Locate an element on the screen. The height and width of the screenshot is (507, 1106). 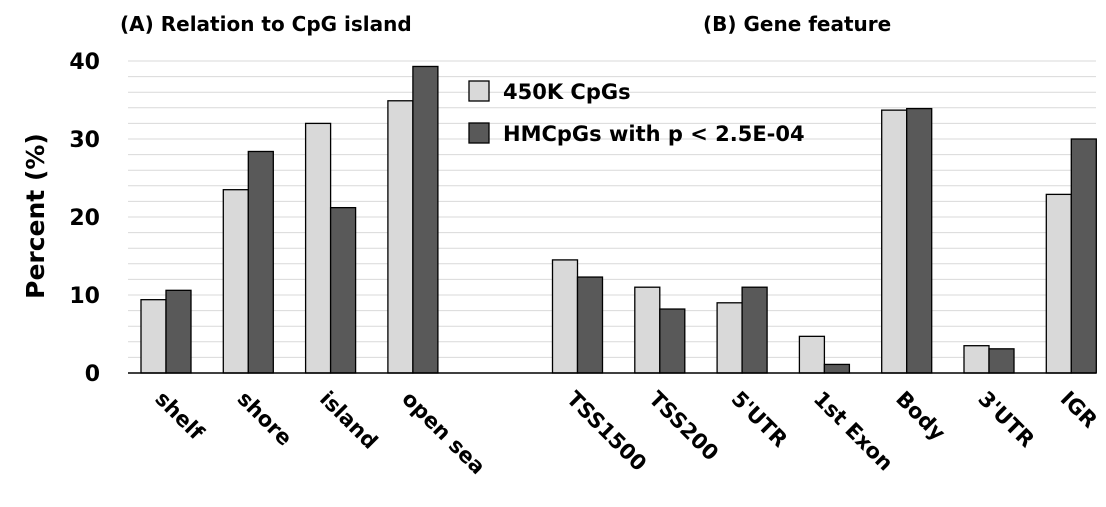
bar-hmcpgs-body is located at coordinates (919, 240).